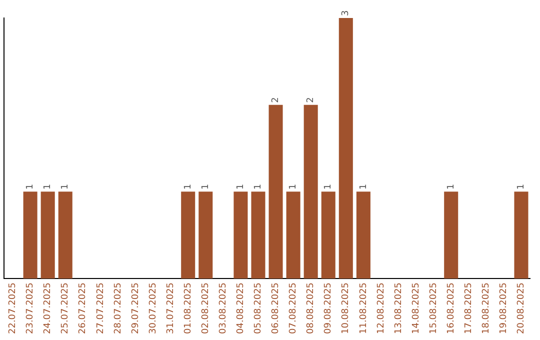  Describe the element at coordinates (153, 308) in the screenshot. I see `x-tick-label: 30.07.2025` at that location.